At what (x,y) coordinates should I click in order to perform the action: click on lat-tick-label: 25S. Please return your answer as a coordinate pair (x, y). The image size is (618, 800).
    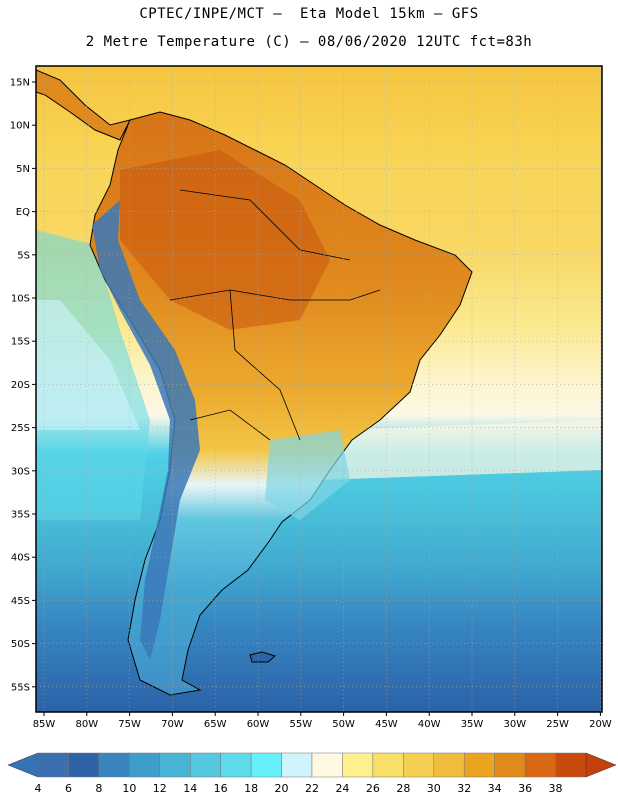
    Looking at the image, I should click on (20, 428).